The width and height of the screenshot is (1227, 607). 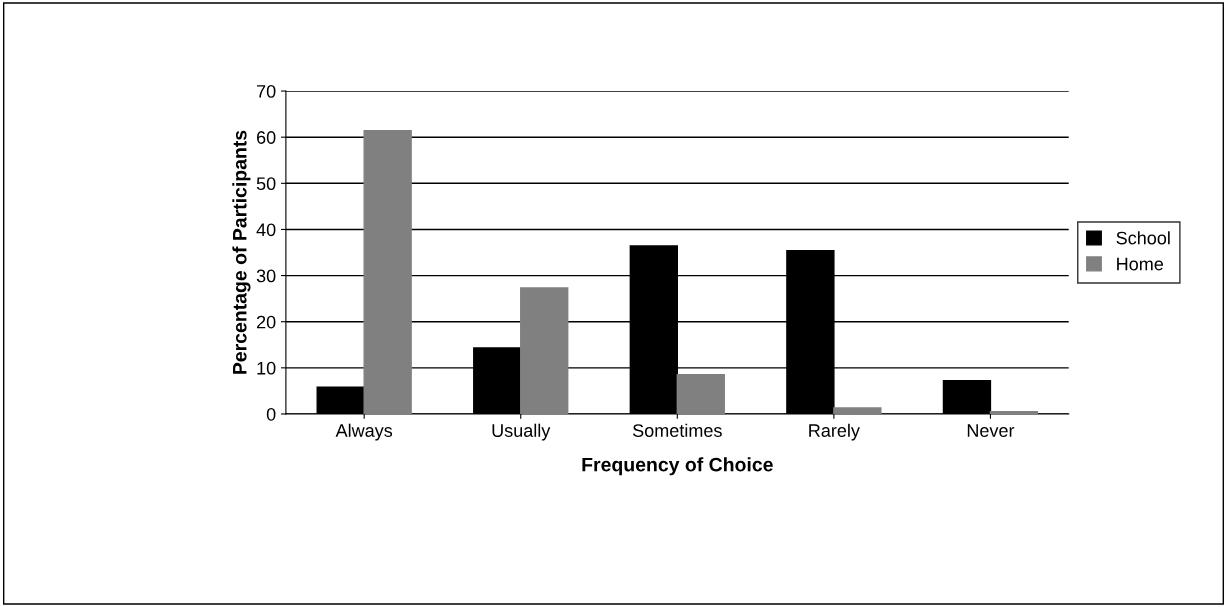 What do you see at coordinates (266, 230) in the screenshot?
I see `y-tick-label: 40` at bounding box center [266, 230].